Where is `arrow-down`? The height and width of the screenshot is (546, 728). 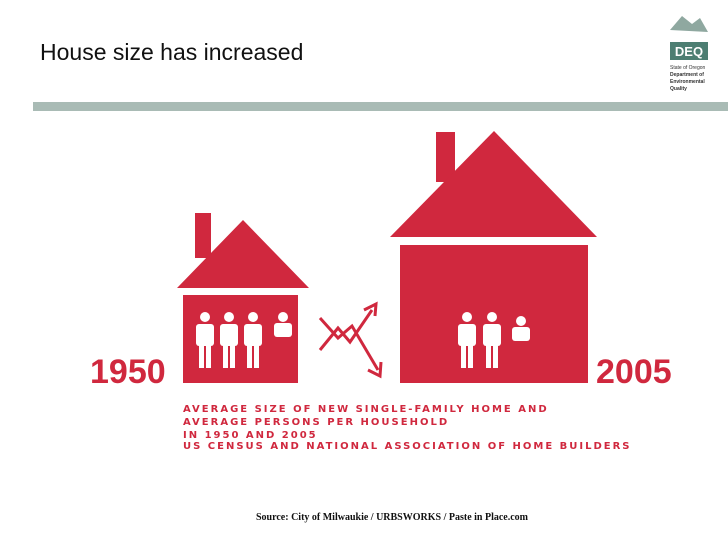 arrow-down is located at coordinates (349, 343).